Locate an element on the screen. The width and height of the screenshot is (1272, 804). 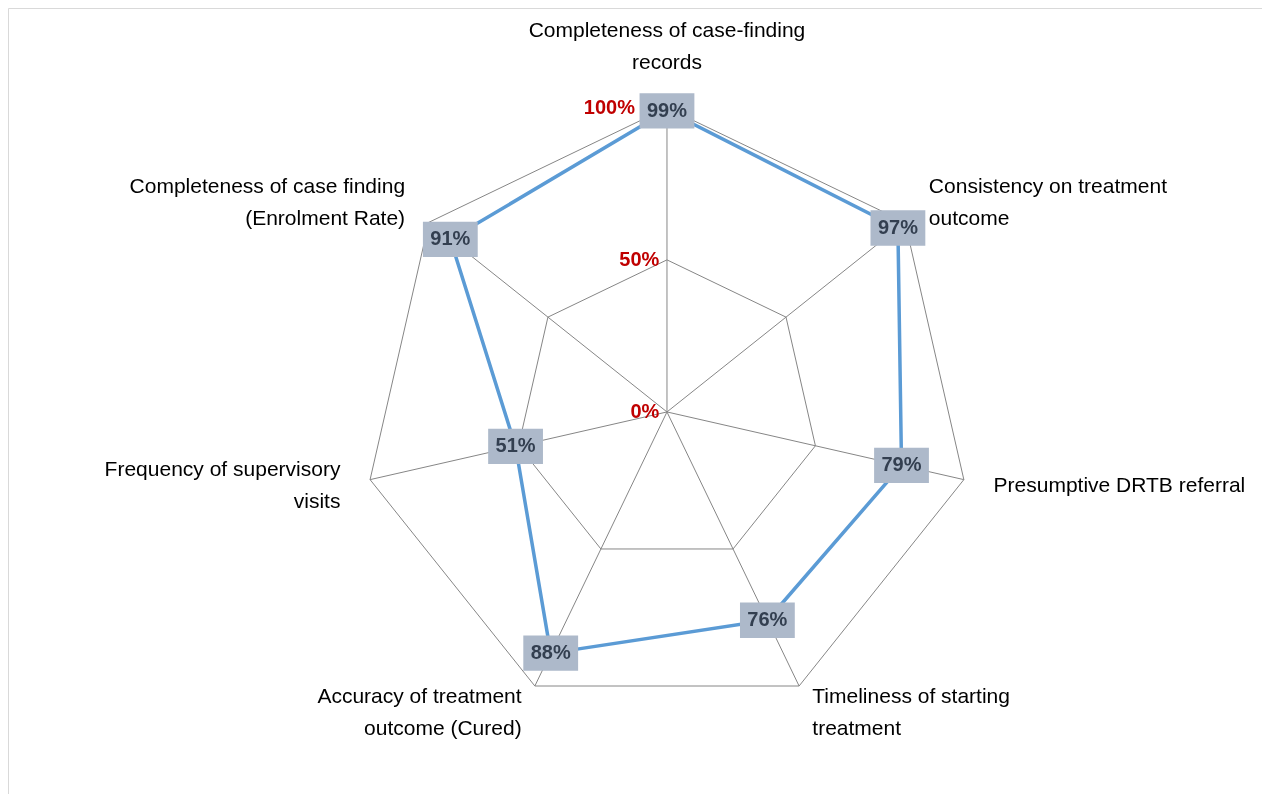
spoke-label: Completeness of case finding (Enrolment Rate) is located at coordinates (267, 202).